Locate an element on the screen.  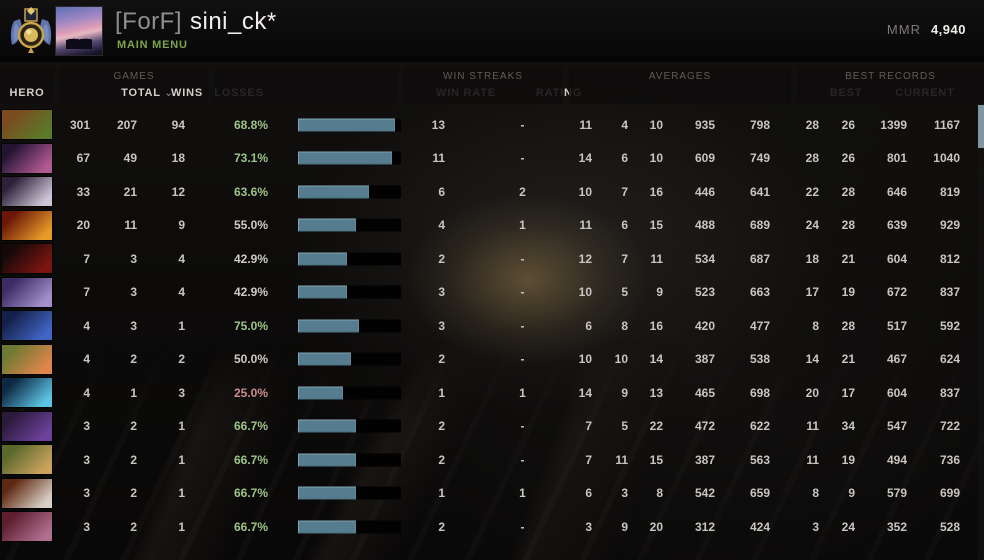
scrollbar-track is located at coordinates (981, 332).